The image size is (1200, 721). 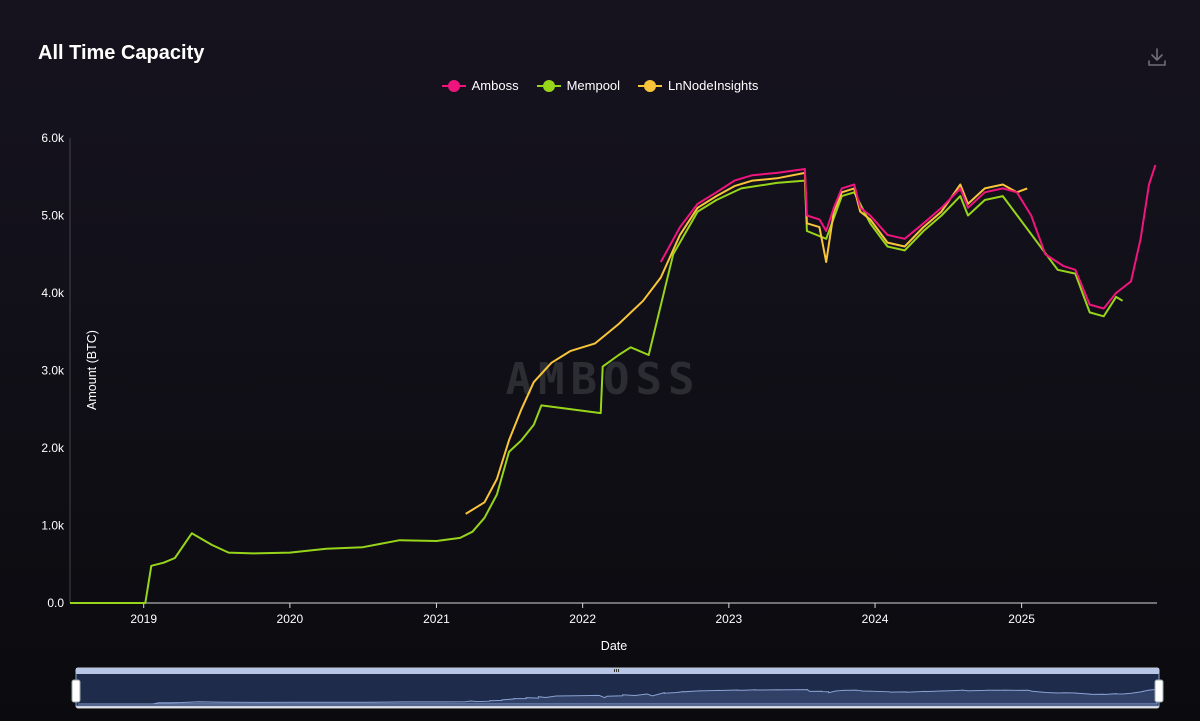 What do you see at coordinates (76, 691) in the screenshot?
I see `navigator-handle-left` at bounding box center [76, 691].